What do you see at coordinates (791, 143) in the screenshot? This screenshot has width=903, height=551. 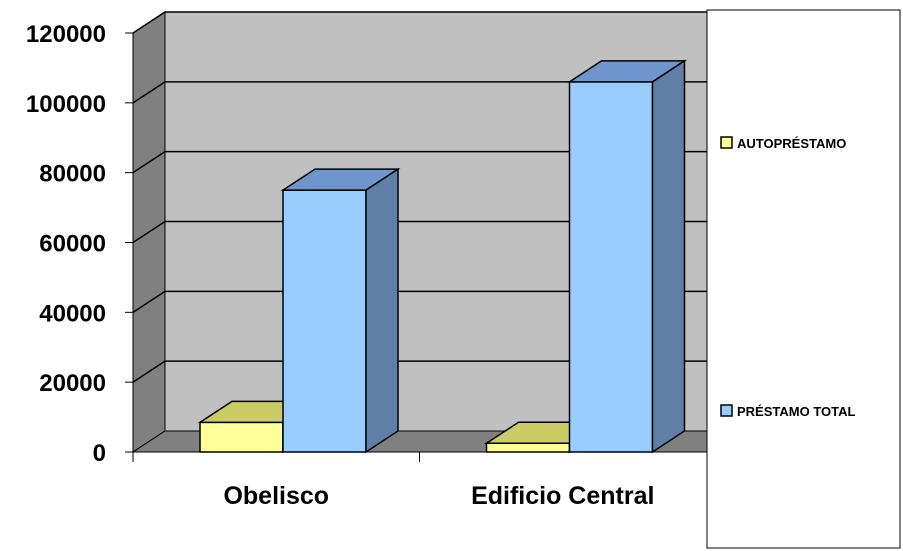 I see `legend-label: AUTOPRÉSTAMO` at bounding box center [791, 143].